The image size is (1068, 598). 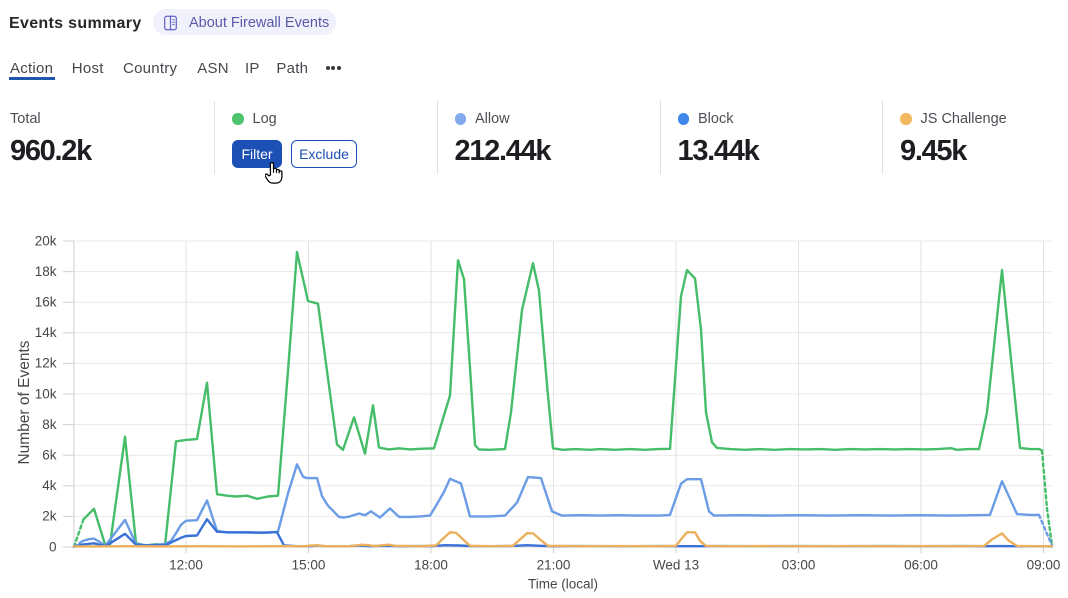 What do you see at coordinates (46, 240) in the screenshot?
I see `svg-text: 20k` at bounding box center [46, 240].